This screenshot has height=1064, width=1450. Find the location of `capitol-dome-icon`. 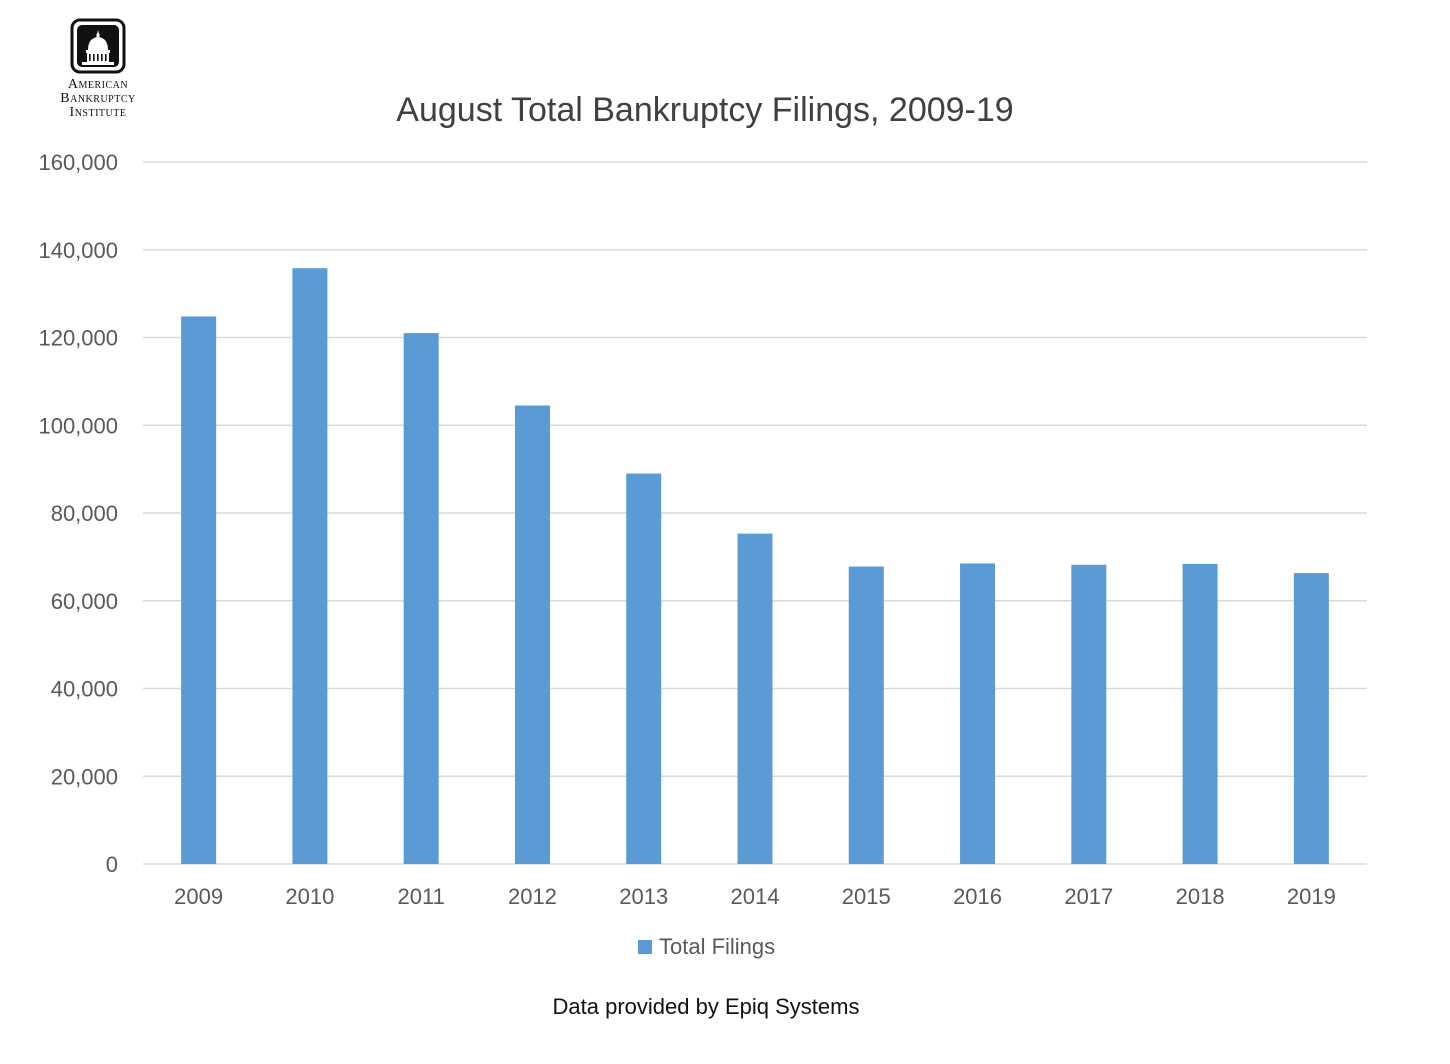

capitol-dome-icon is located at coordinates (98, 46).